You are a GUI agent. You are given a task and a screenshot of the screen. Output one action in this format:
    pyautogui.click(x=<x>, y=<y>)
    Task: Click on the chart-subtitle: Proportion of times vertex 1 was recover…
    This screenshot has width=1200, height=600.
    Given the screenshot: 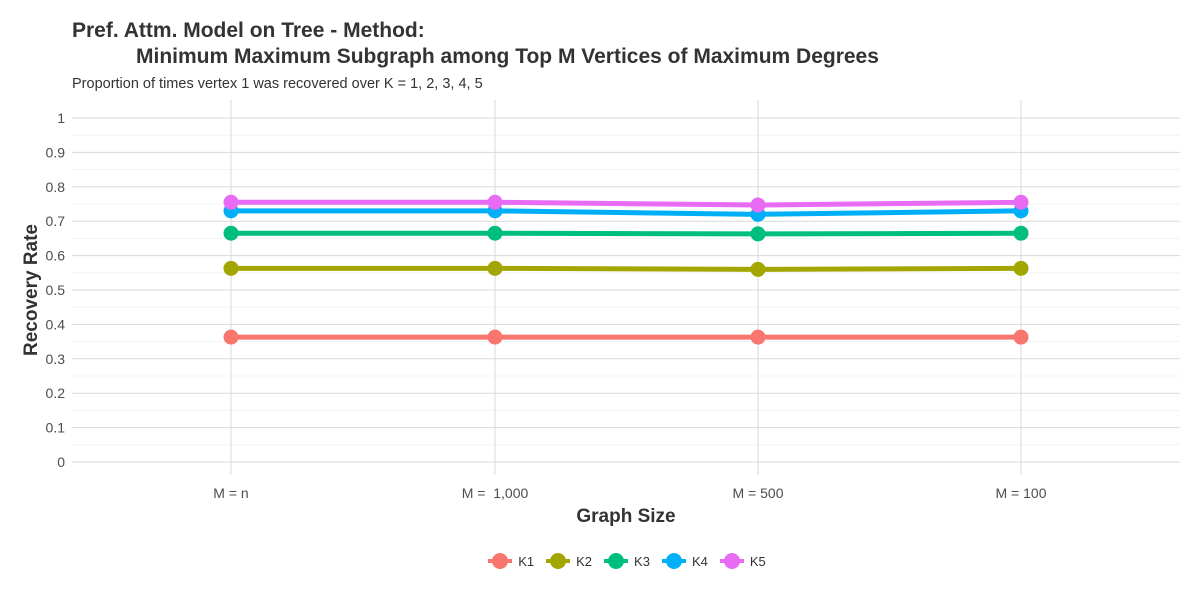 What is the action you would take?
    pyautogui.click(x=277, y=84)
    